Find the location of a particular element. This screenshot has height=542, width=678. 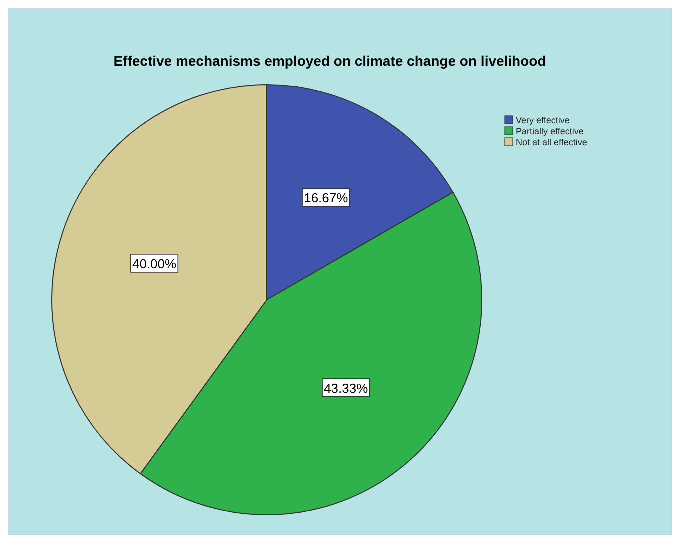

data-label: 43.33% is located at coordinates (346, 388).